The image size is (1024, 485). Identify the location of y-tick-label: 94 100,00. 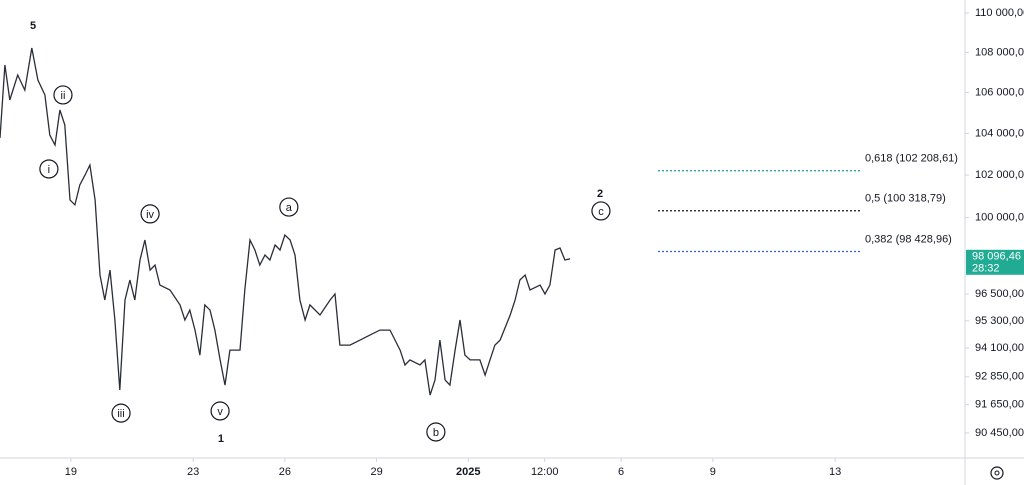
(999, 348).